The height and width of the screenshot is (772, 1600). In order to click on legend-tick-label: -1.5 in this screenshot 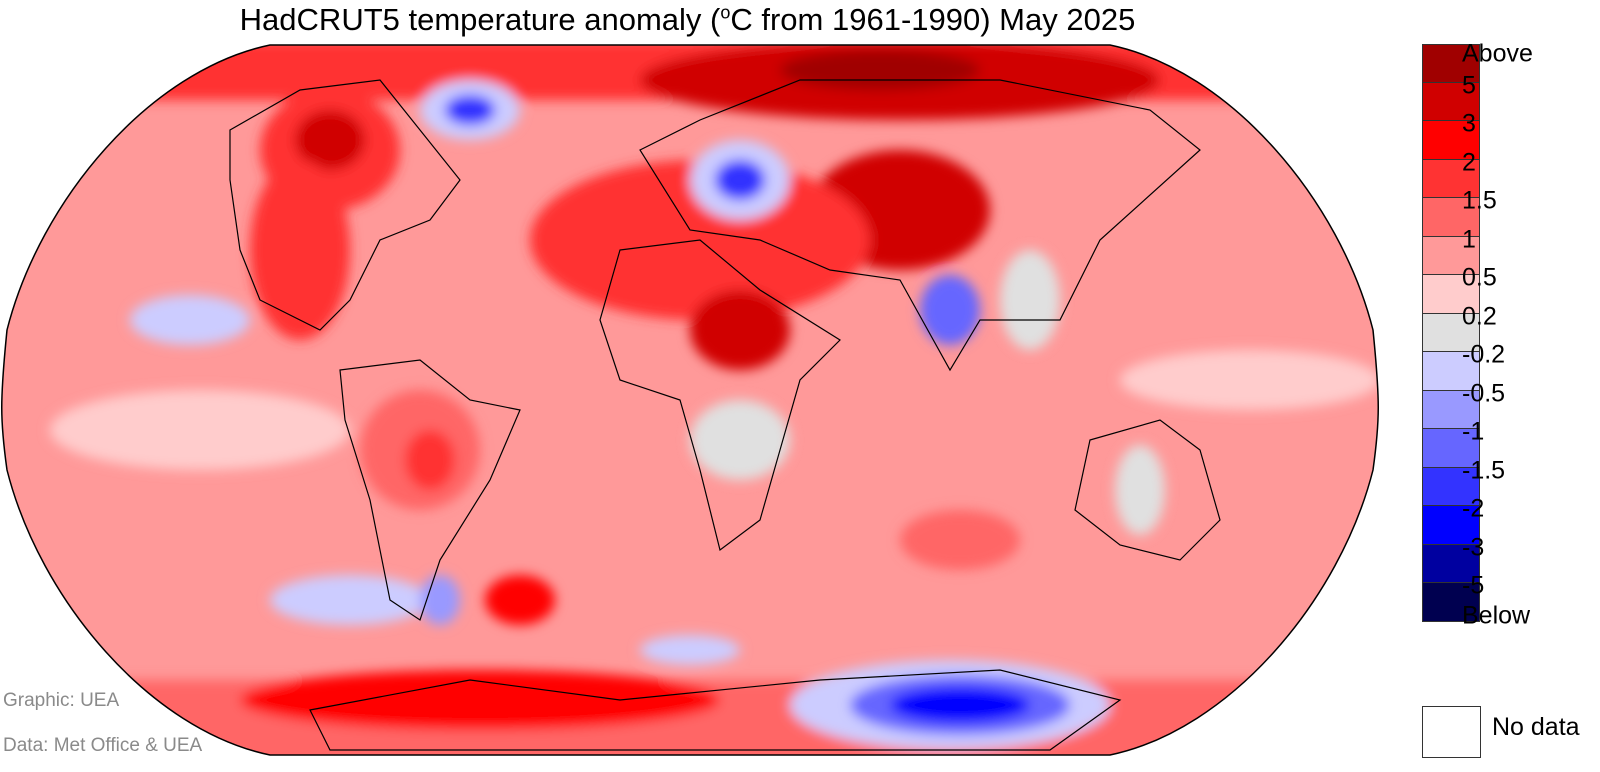, I will do `click(1484, 470)`.